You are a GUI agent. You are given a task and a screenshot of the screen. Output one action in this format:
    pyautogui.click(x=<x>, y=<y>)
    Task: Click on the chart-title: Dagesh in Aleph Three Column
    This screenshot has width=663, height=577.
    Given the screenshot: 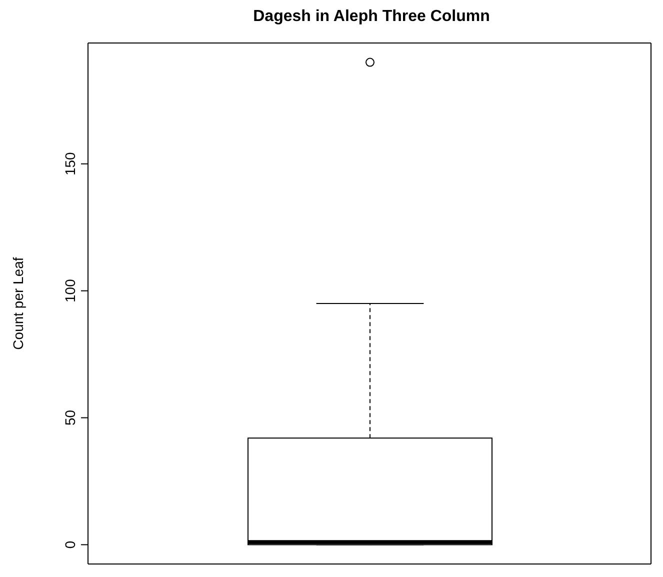 What is the action you would take?
    pyautogui.click(x=371, y=17)
    